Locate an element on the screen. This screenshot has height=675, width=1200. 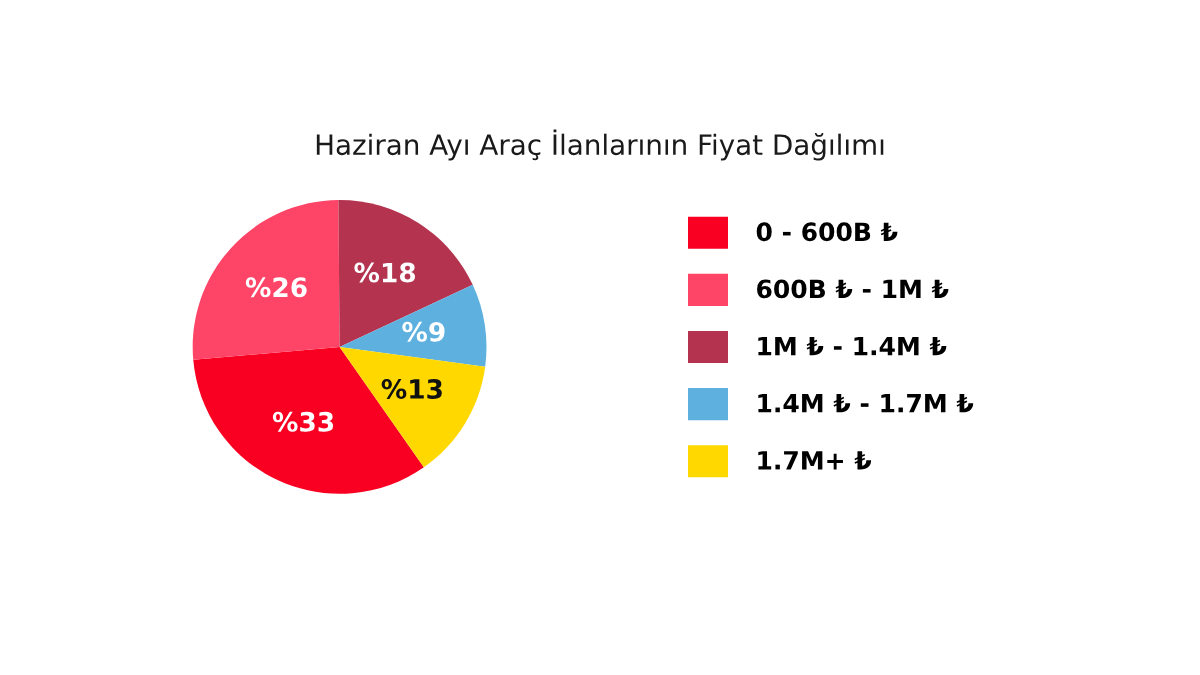
legend-label: 600B ₺ - 1M ₺ is located at coordinates (853, 289).